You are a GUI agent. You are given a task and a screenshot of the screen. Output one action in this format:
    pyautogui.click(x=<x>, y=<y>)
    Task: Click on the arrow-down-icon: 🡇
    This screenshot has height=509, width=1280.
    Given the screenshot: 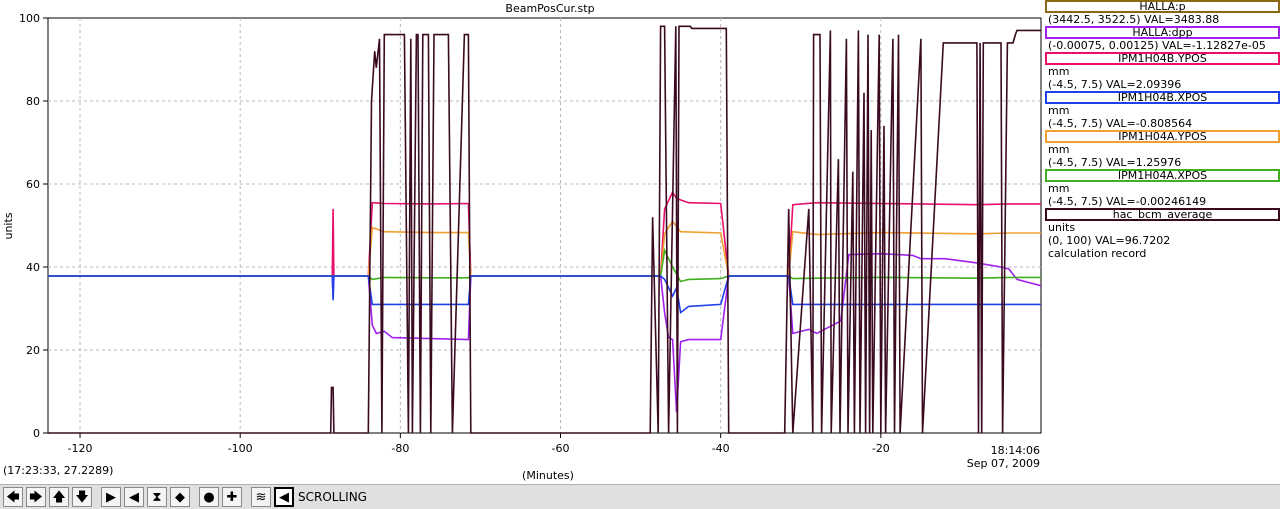 What is the action you would take?
    pyautogui.click(x=82, y=497)
    